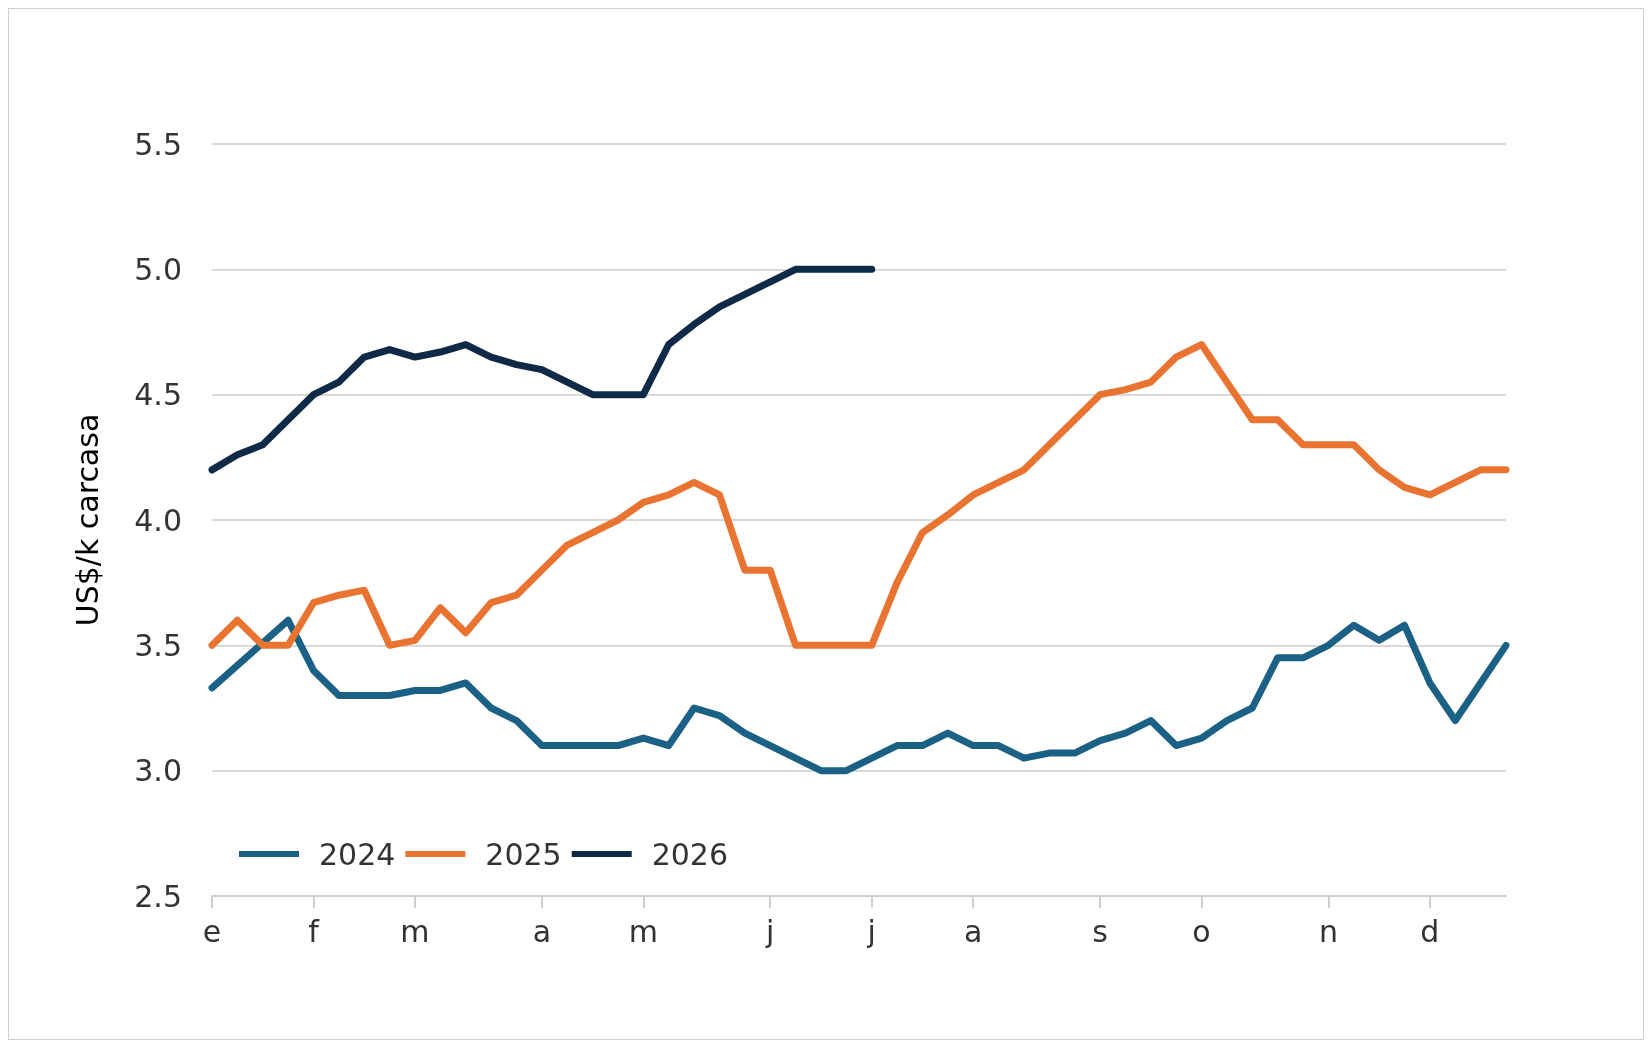 Image resolution: width=1652 pixels, height=1048 pixels. I want to click on y-tick-label: 3.0, so click(158, 771).